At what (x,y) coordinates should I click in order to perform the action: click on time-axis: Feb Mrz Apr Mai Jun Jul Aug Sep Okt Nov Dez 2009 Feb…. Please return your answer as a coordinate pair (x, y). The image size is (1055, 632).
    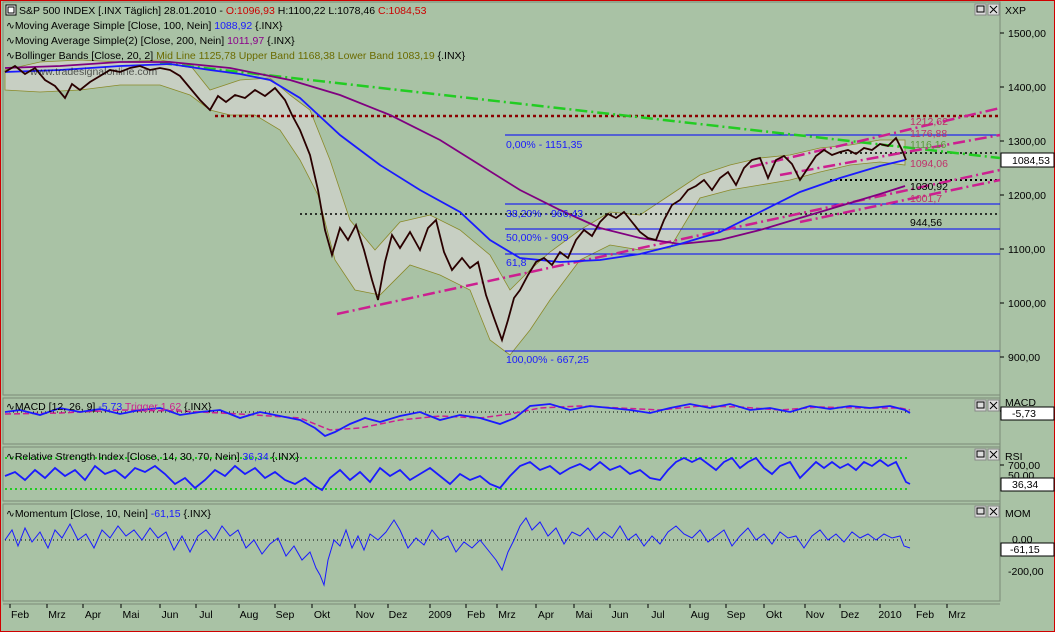
    Looking at the image, I should click on (487, 612).